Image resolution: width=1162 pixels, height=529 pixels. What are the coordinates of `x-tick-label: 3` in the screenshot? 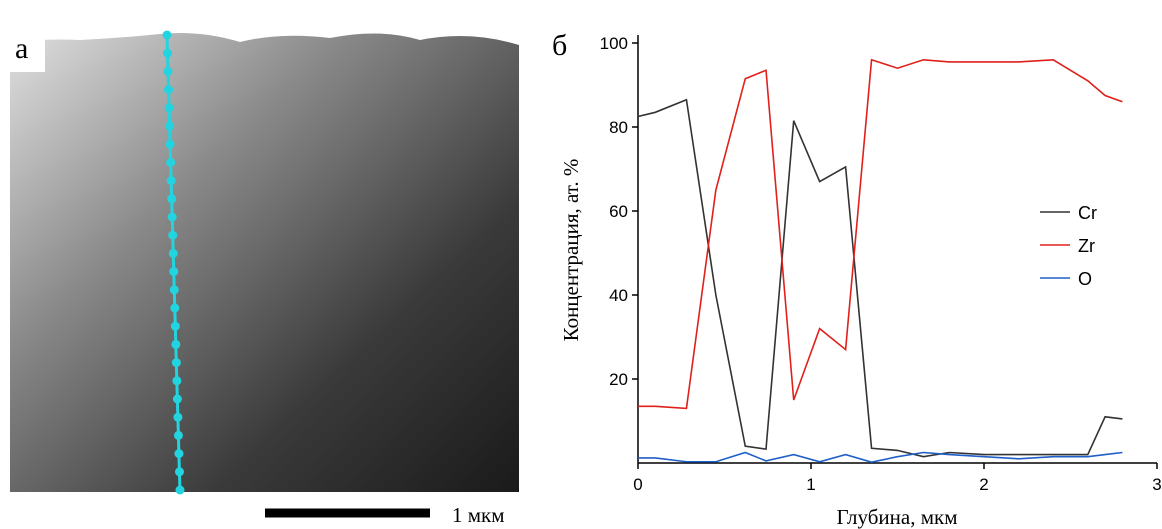 It's located at (1156, 484).